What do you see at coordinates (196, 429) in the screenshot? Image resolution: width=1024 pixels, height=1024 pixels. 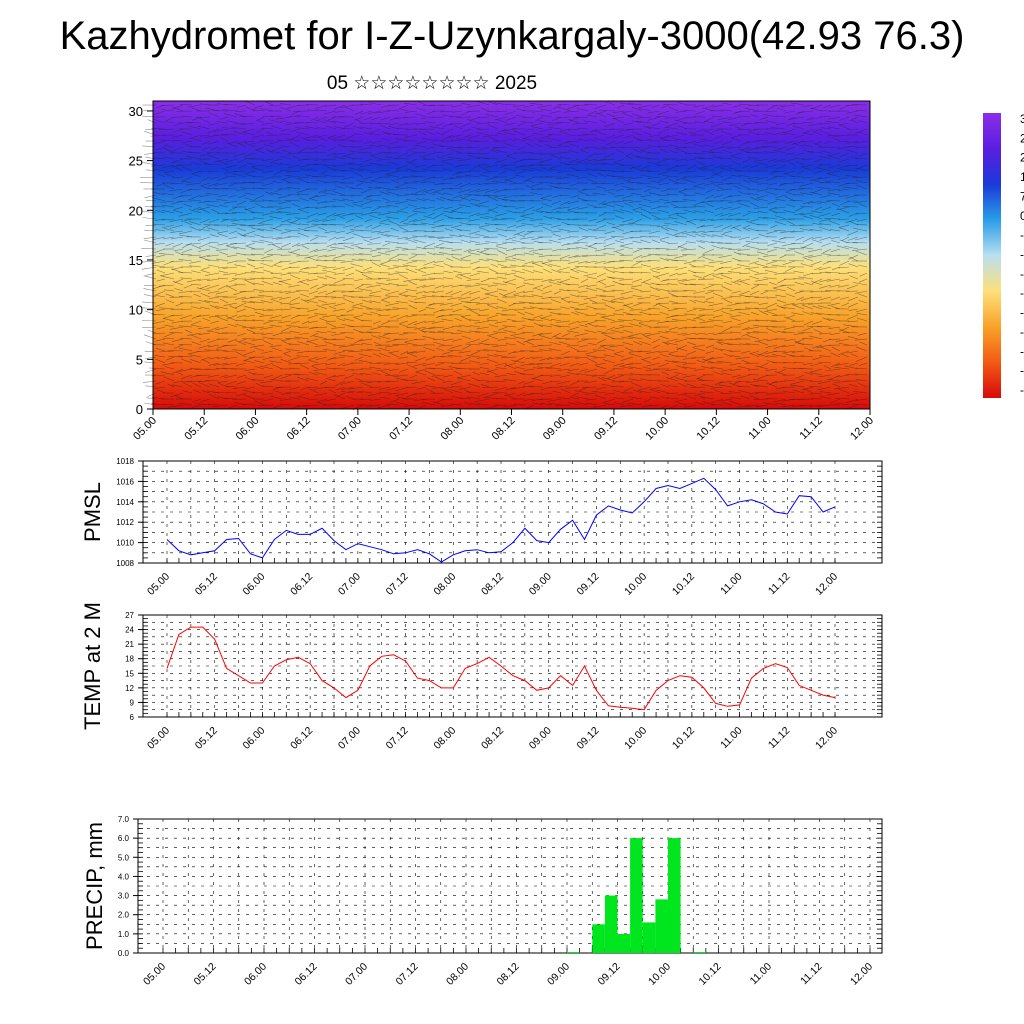 I see `heatmap-x-tick-label: 05.12` at bounding box center [196, 429].